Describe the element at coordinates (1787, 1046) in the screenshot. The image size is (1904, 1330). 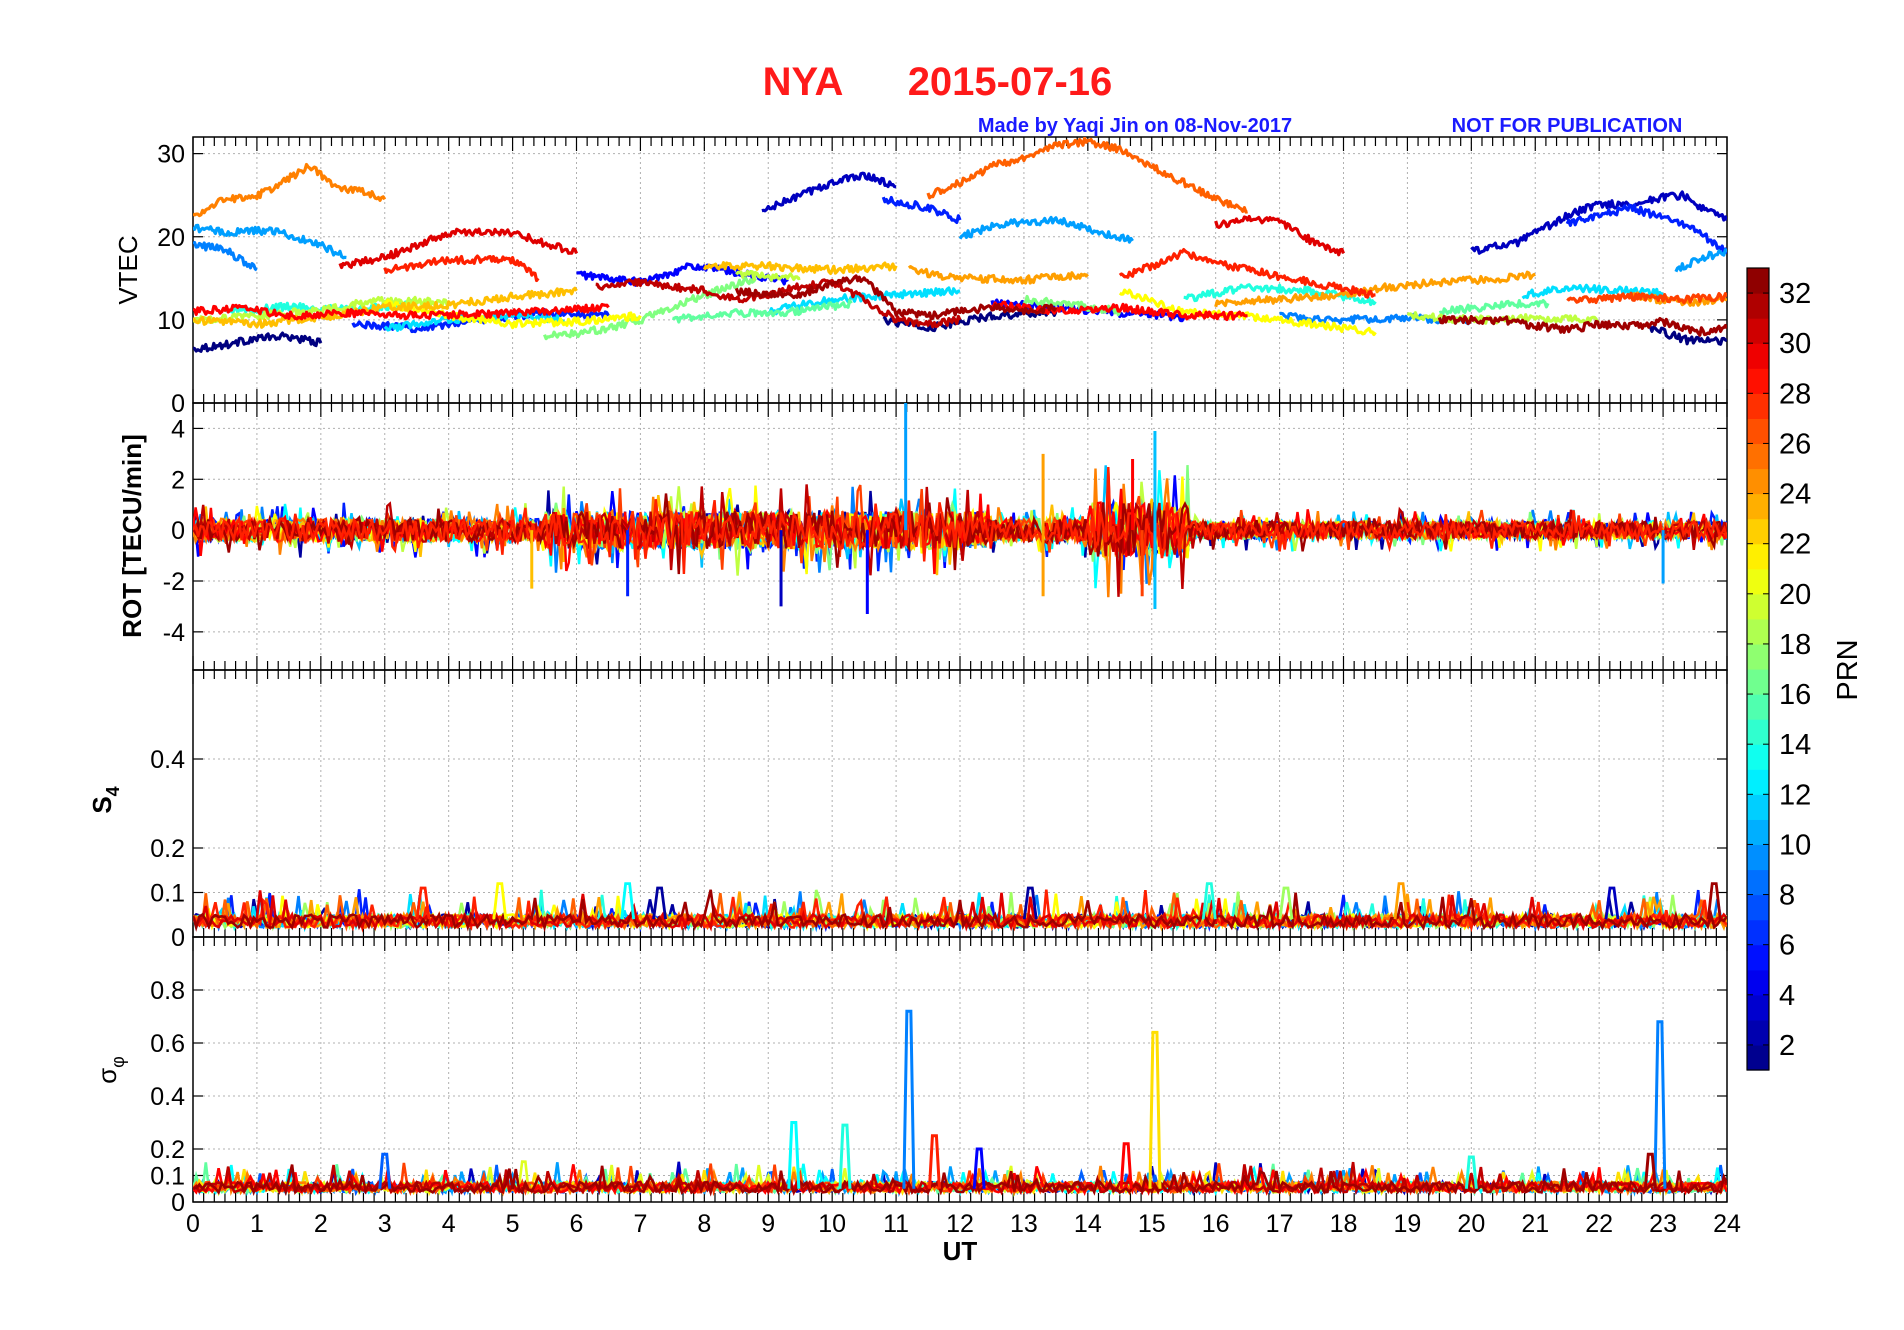
I see `colorbar-tick-label: 2` at that location.